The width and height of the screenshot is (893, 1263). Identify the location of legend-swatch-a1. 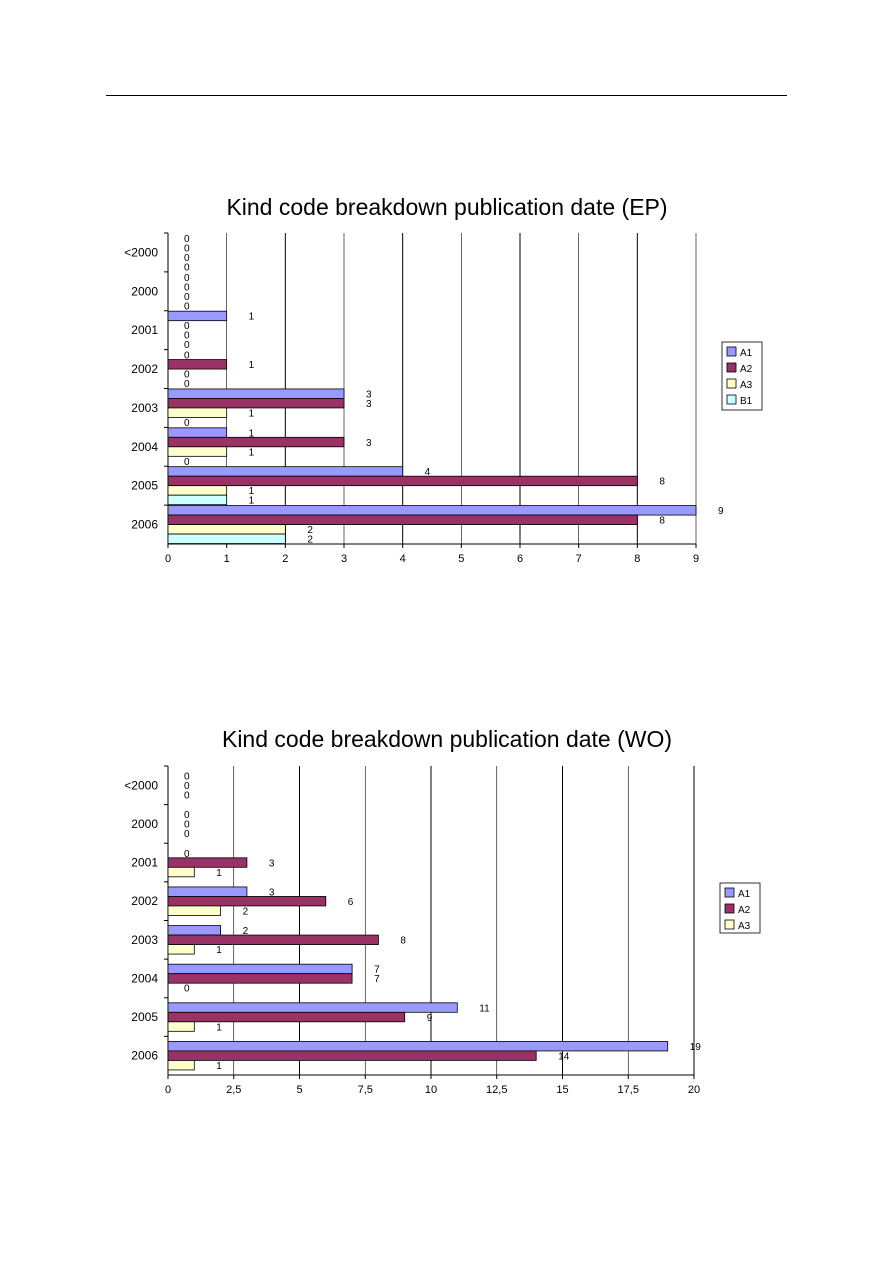
(731, 351).